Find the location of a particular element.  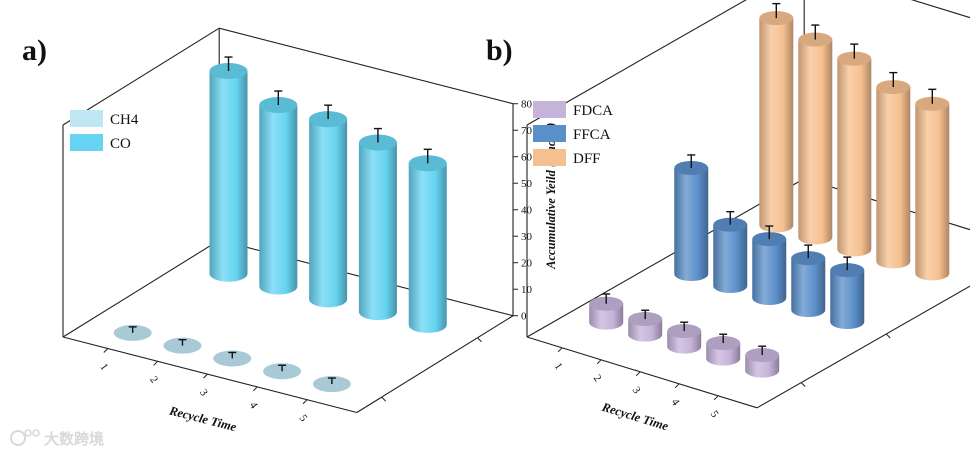

legend-label-FFCA: FFCA is located at coordinates (592, 135).